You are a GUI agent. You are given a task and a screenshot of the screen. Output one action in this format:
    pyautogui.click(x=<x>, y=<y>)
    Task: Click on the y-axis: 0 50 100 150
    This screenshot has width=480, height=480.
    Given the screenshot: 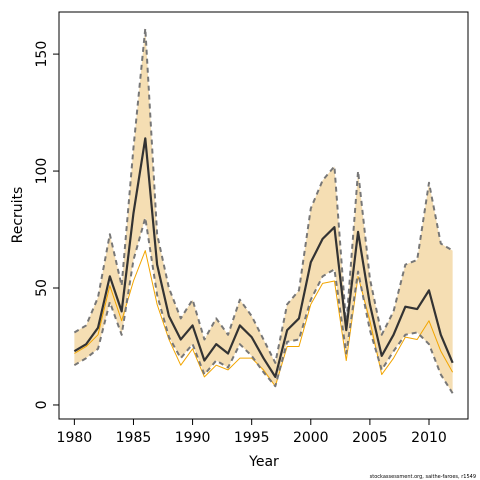 What is the action you would take?
    pyautogui.click(x=46, y=225)
    